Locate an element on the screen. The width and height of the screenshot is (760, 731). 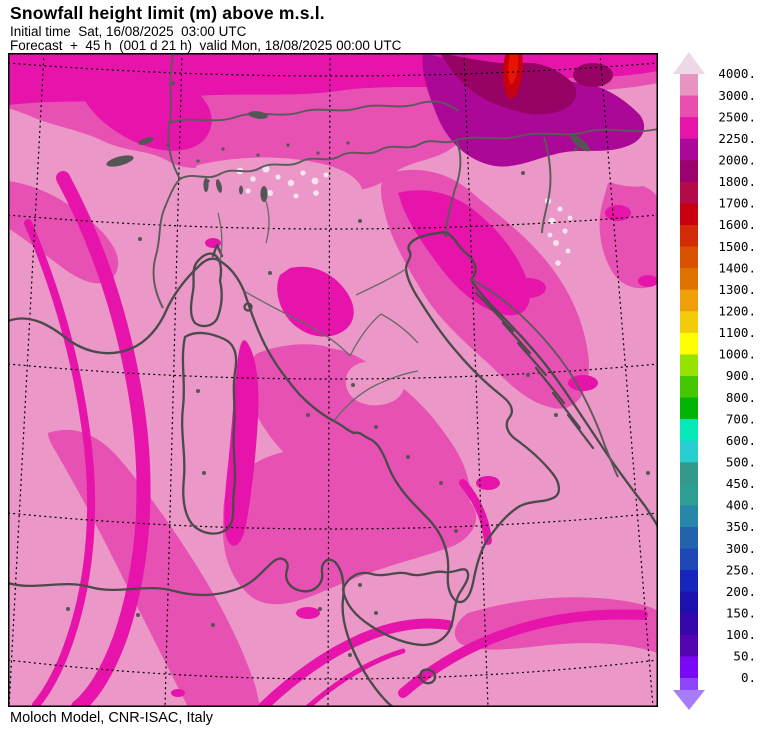
legend-tick-label: 450. is located at coordinates (741, 483).